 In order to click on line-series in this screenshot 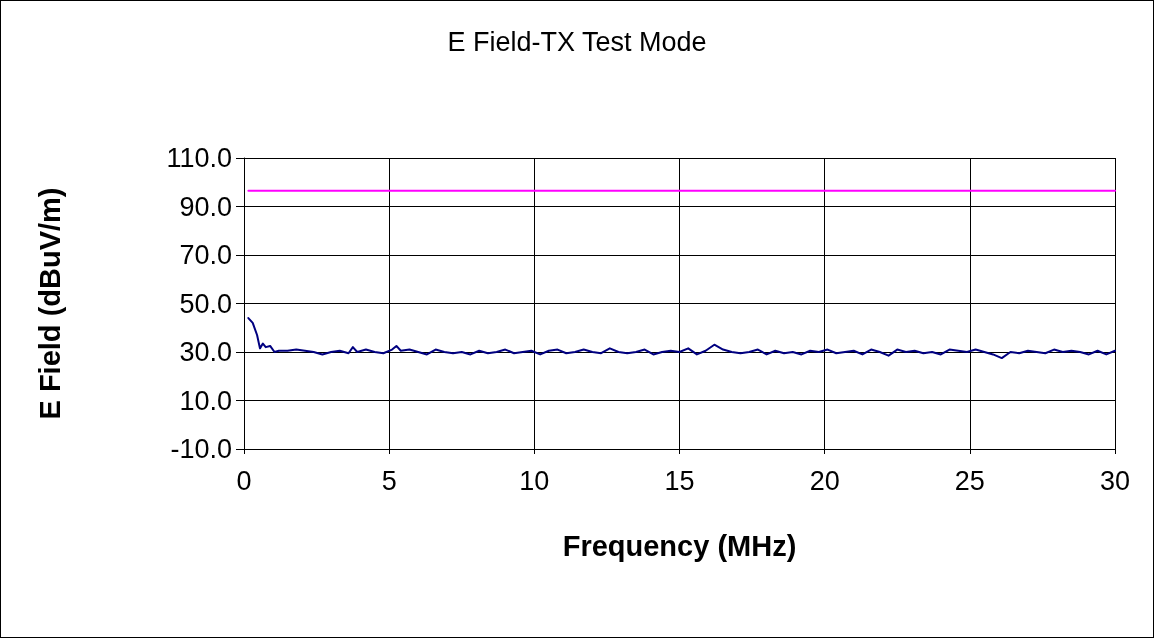, I will do `click(681, 338)`.